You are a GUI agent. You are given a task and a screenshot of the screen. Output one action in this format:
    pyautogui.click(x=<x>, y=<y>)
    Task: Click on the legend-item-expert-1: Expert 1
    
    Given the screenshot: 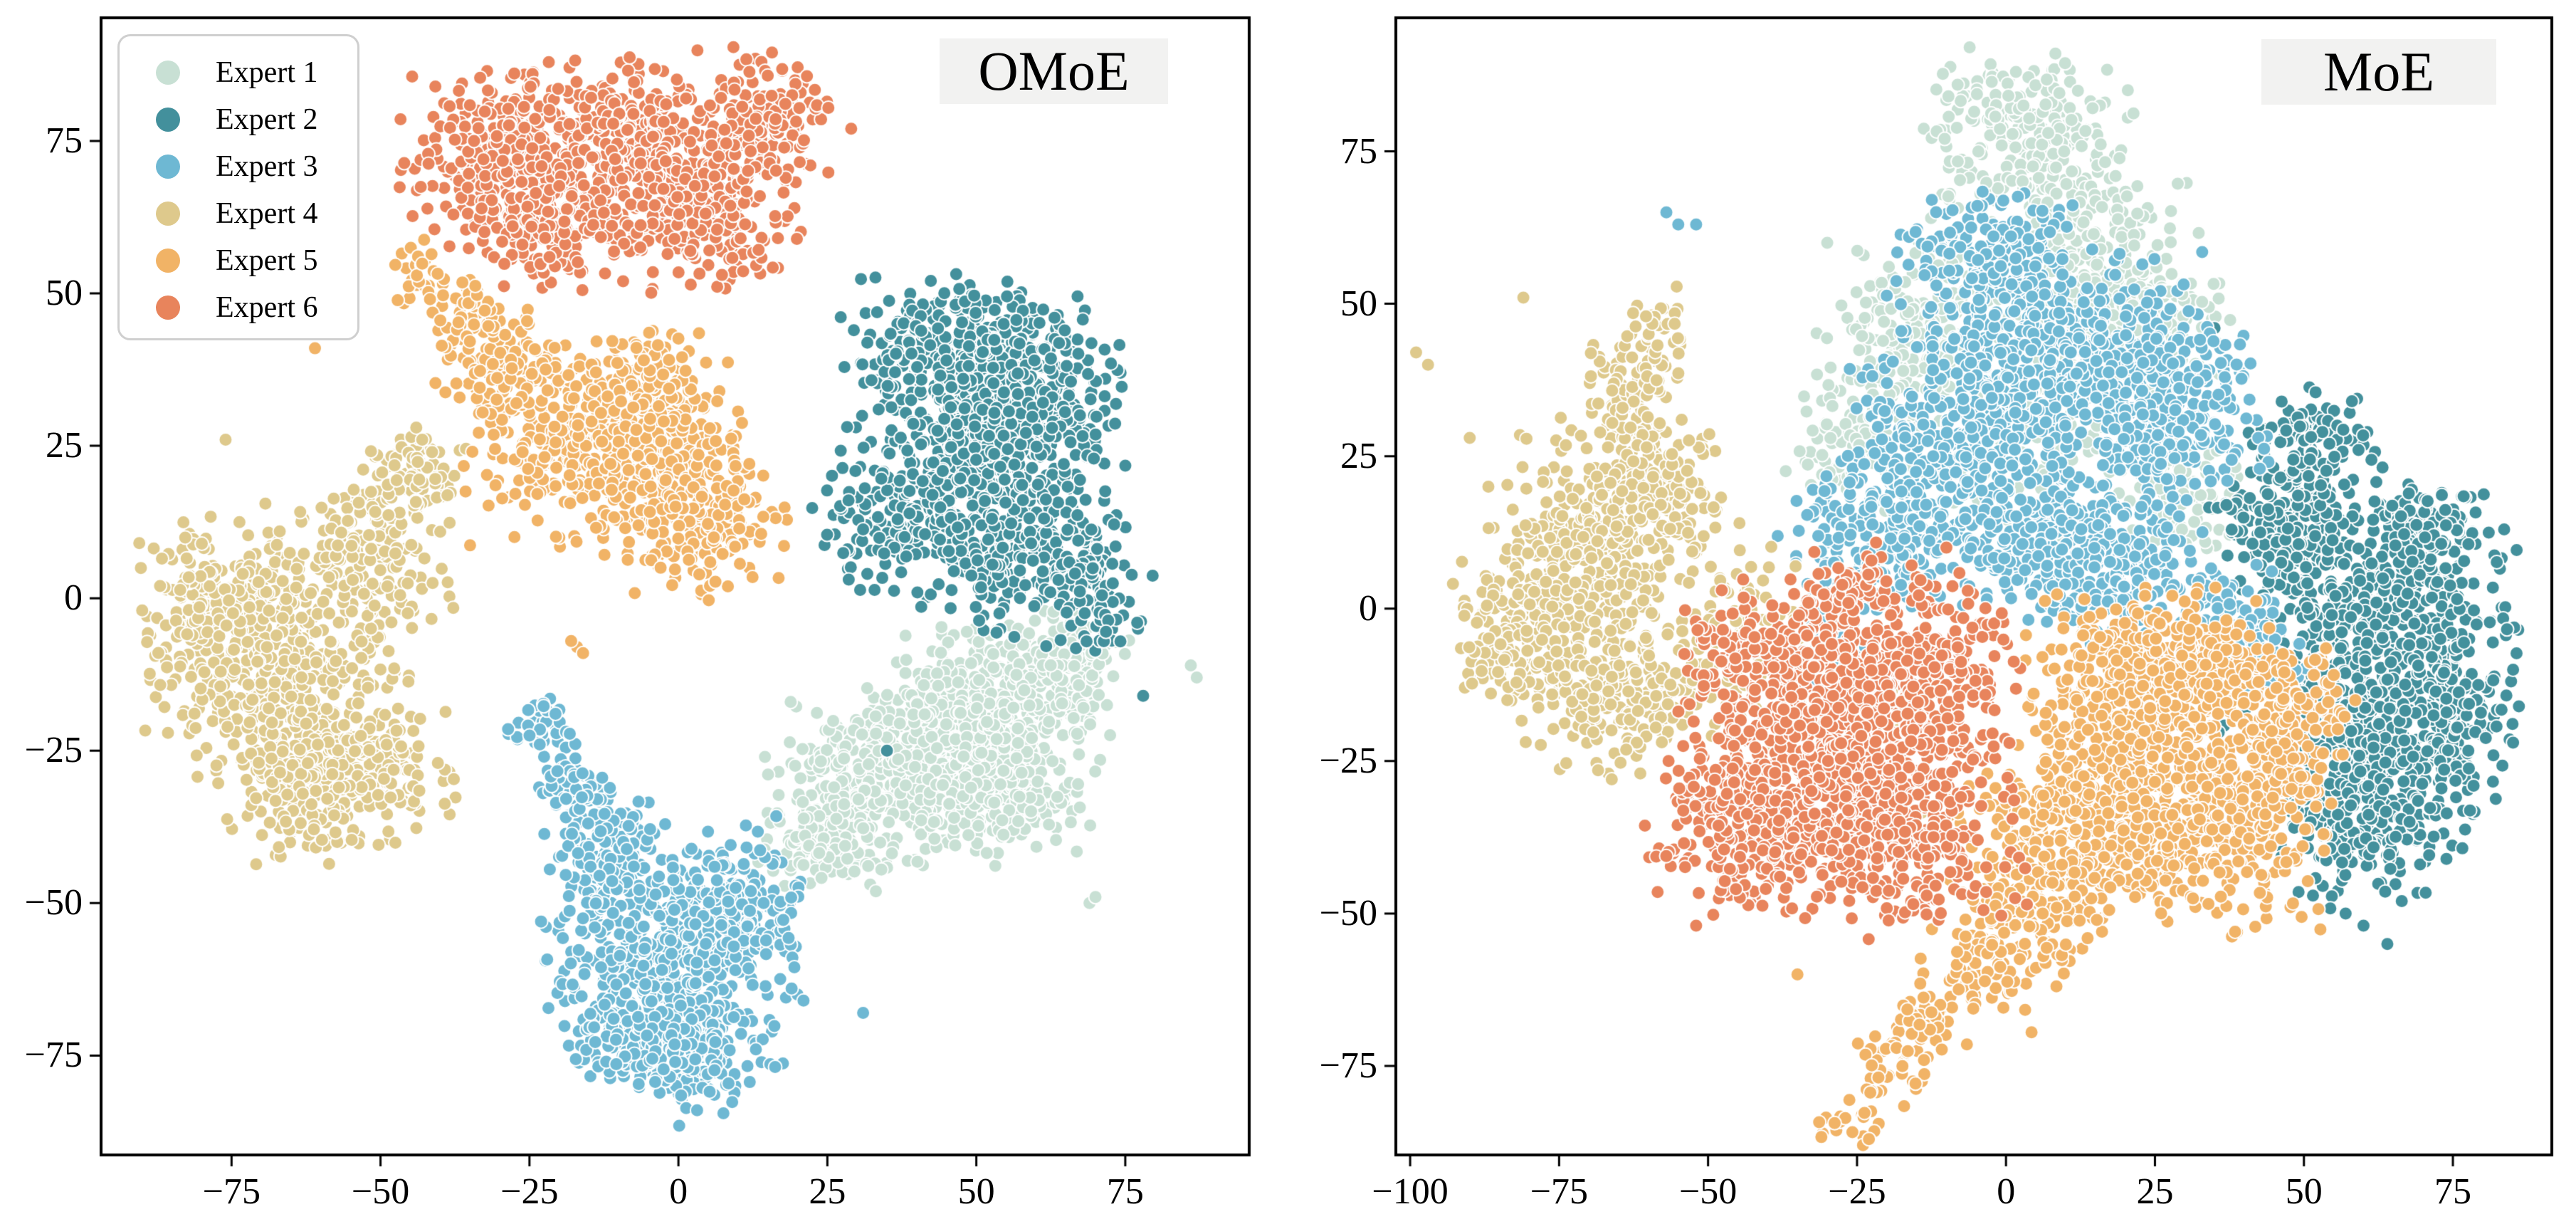 What is the action you would take?
    pyautogui.click(x=239, y=72)
    